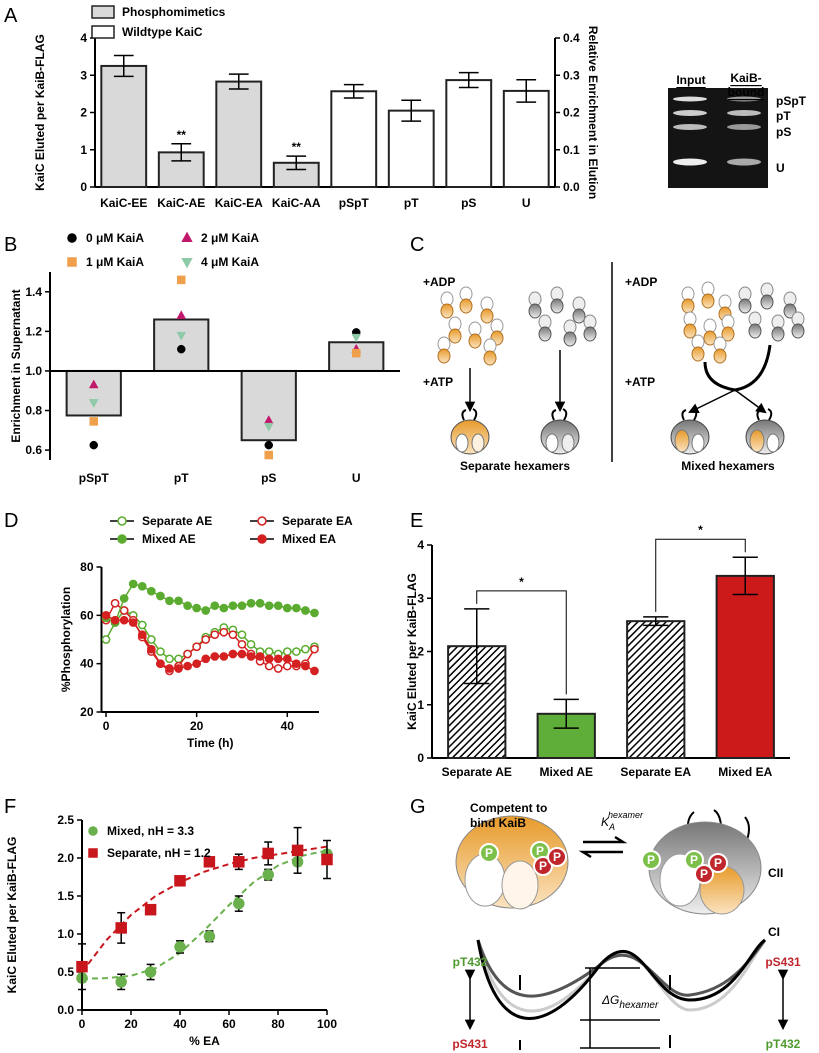 This screenshot has height=1053, width=819. What do you see at coordinates (418, 807) in the screenshot?
I see `panel-label: G` at bounding box center [418, 807].